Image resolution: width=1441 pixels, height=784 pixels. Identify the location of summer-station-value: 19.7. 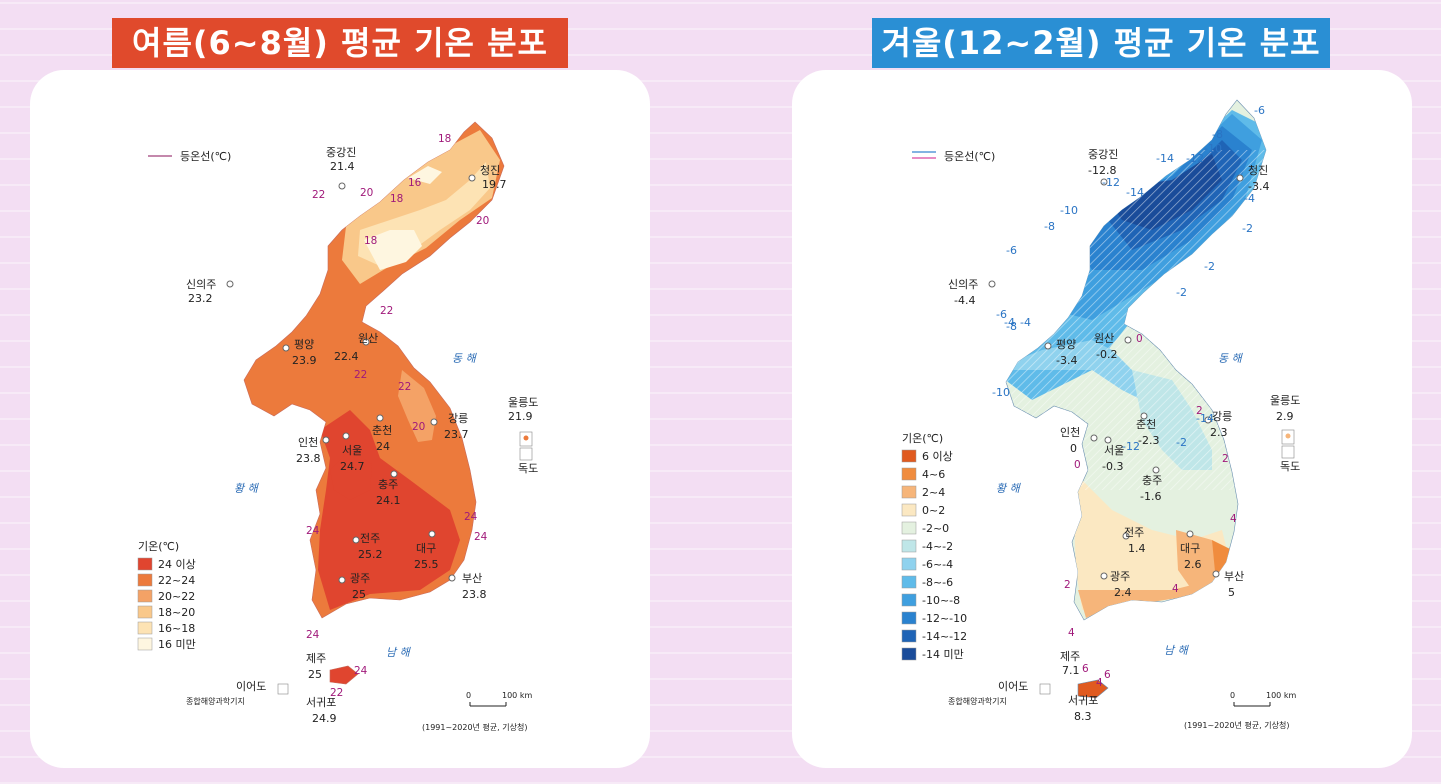
(494, 184).